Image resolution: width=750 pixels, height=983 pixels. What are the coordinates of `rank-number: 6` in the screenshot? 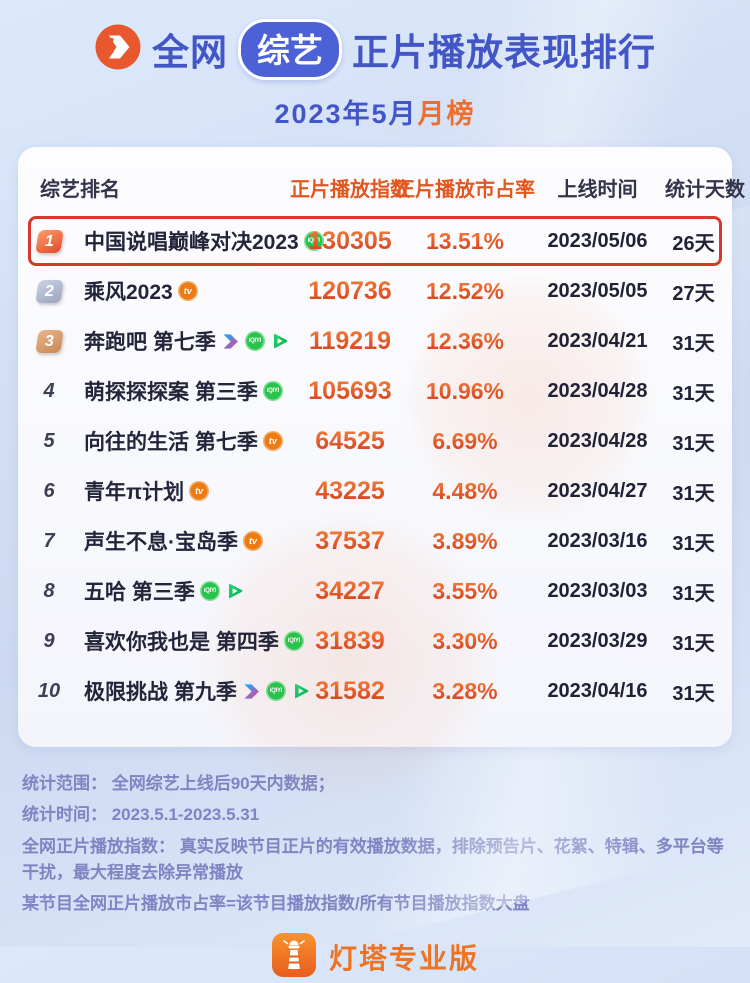 It's located at (49, 490).